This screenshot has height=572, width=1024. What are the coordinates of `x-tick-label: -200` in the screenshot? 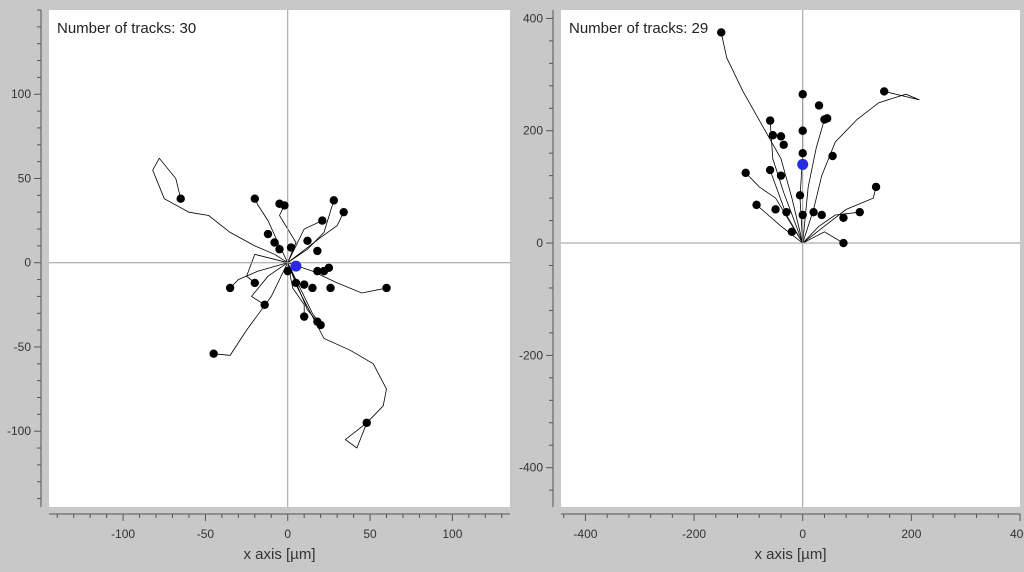 It's located at (694, 534).